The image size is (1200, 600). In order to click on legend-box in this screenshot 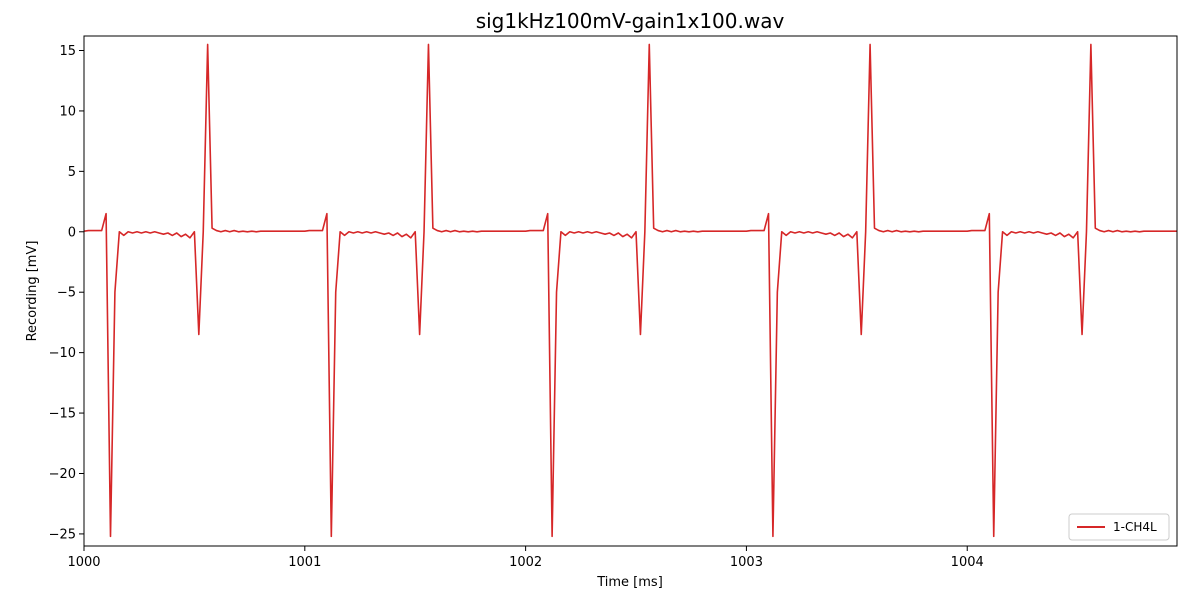, I will do `click(1119, 527)`.